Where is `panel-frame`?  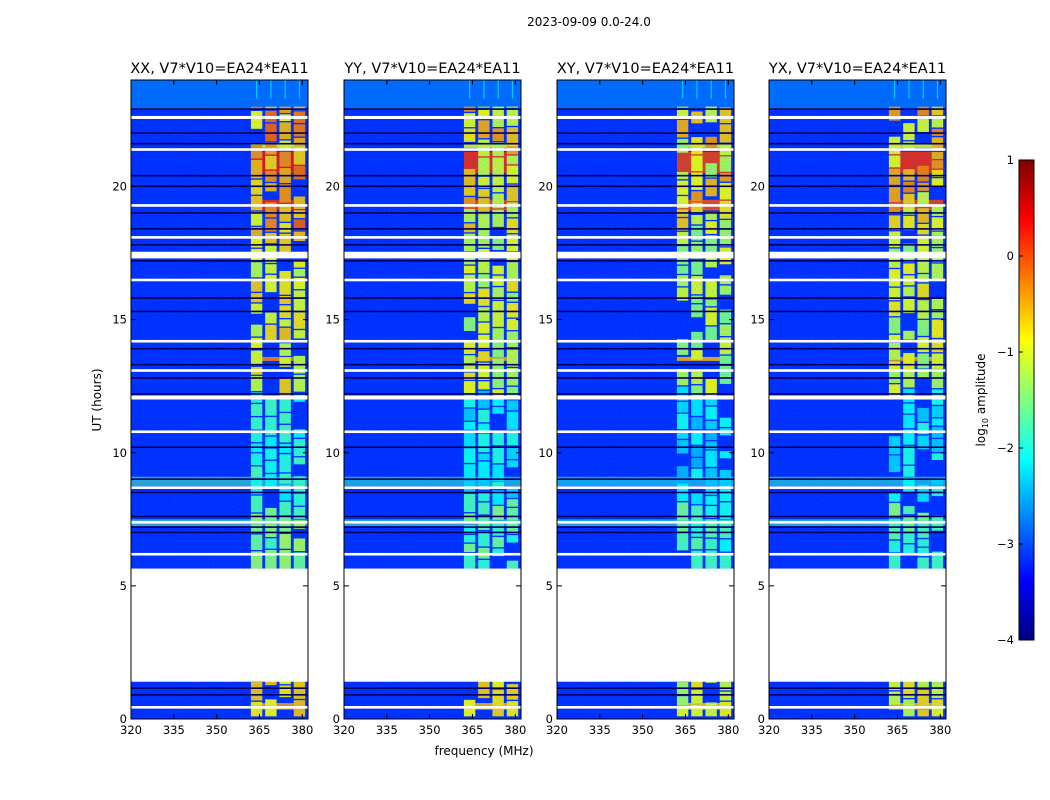
panel-frame is located at coordinates (219, 399).